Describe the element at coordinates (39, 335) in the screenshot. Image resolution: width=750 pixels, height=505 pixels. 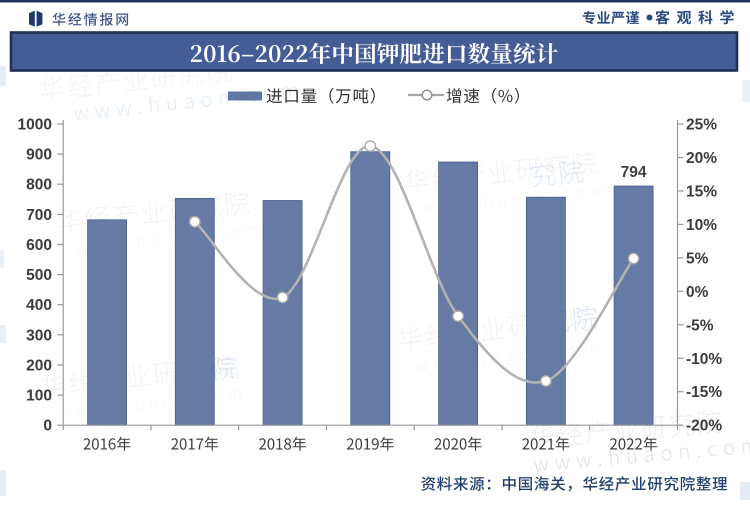
I see `svg-text: 300` at that location.